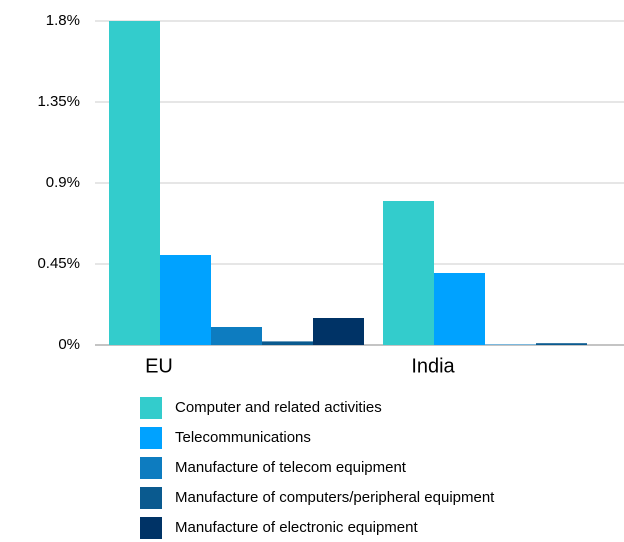  I want to click on y-tick-label: 1.35%, so click(58, 101).